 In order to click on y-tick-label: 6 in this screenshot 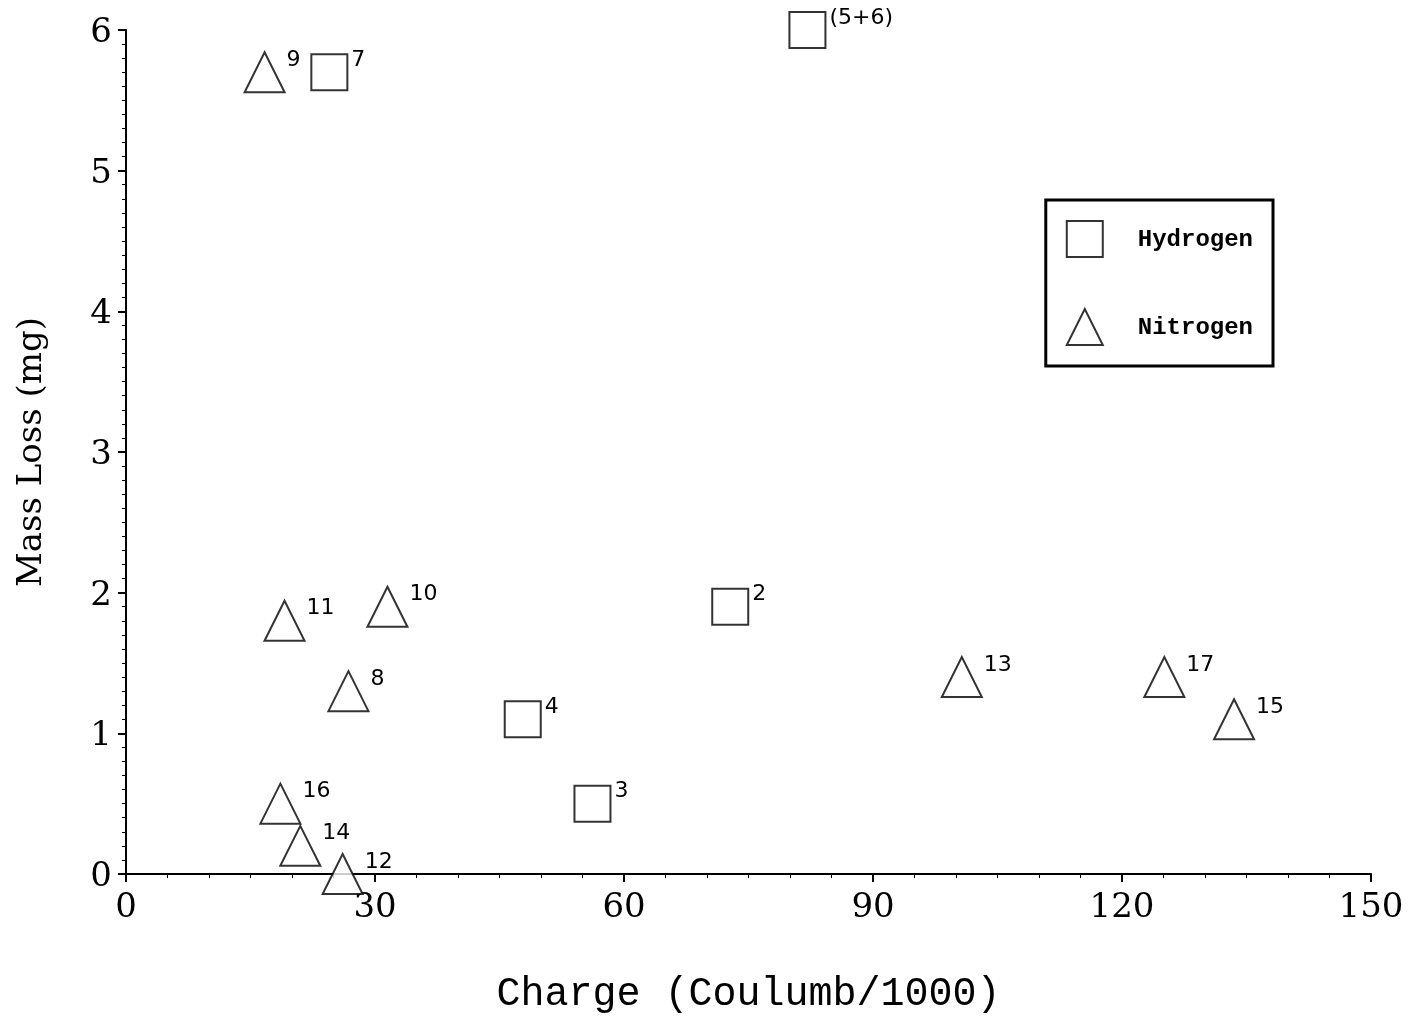, I will do `click(101, 30)`.